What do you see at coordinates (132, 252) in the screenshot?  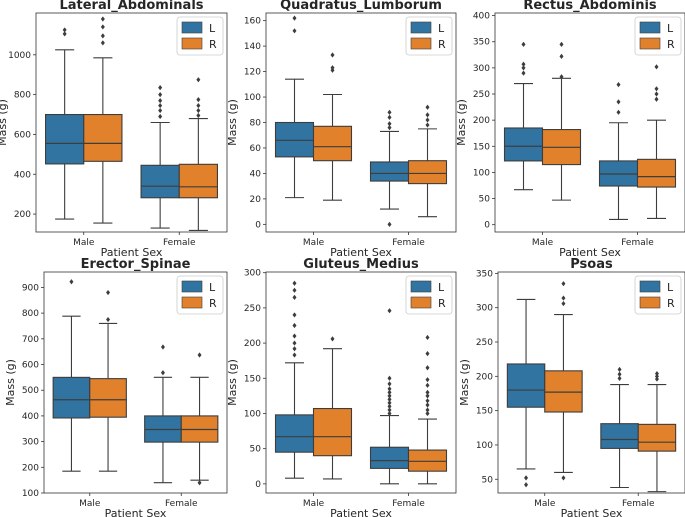 I see `x-axis-label: Patient Sex` at bounding box center [132, 252].